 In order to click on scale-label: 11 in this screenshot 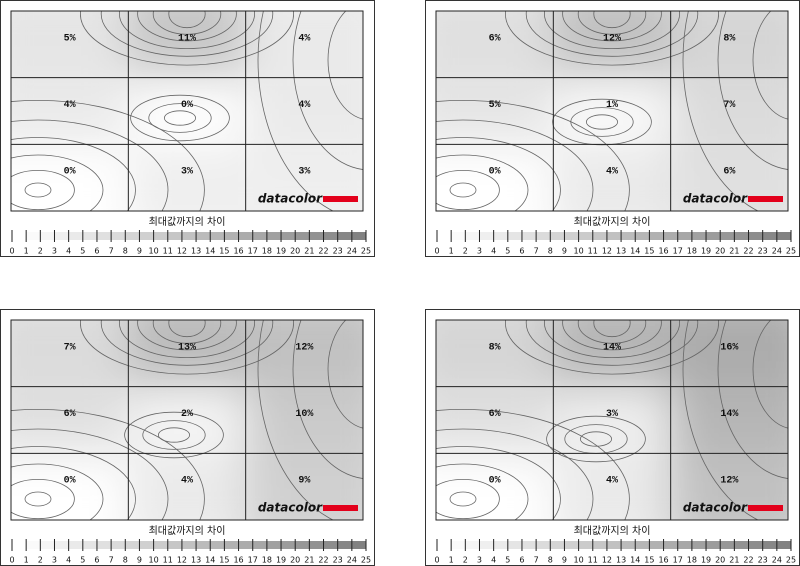, I will do `click(168, 251)`.